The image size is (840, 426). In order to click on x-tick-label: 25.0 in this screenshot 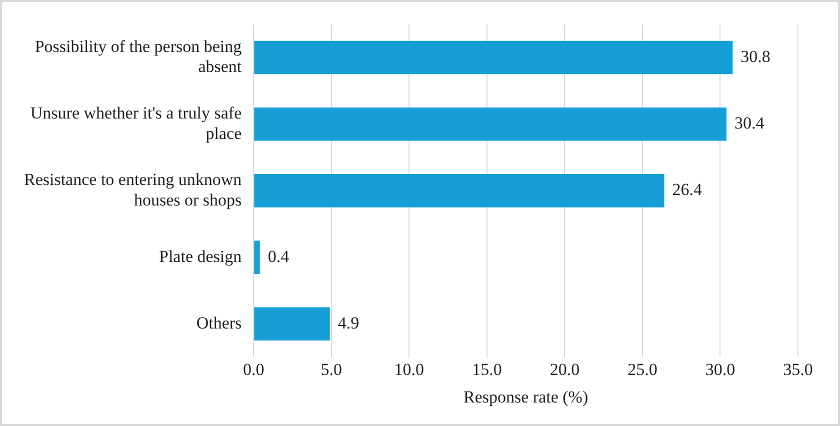, I will do `click(643, 369)`.